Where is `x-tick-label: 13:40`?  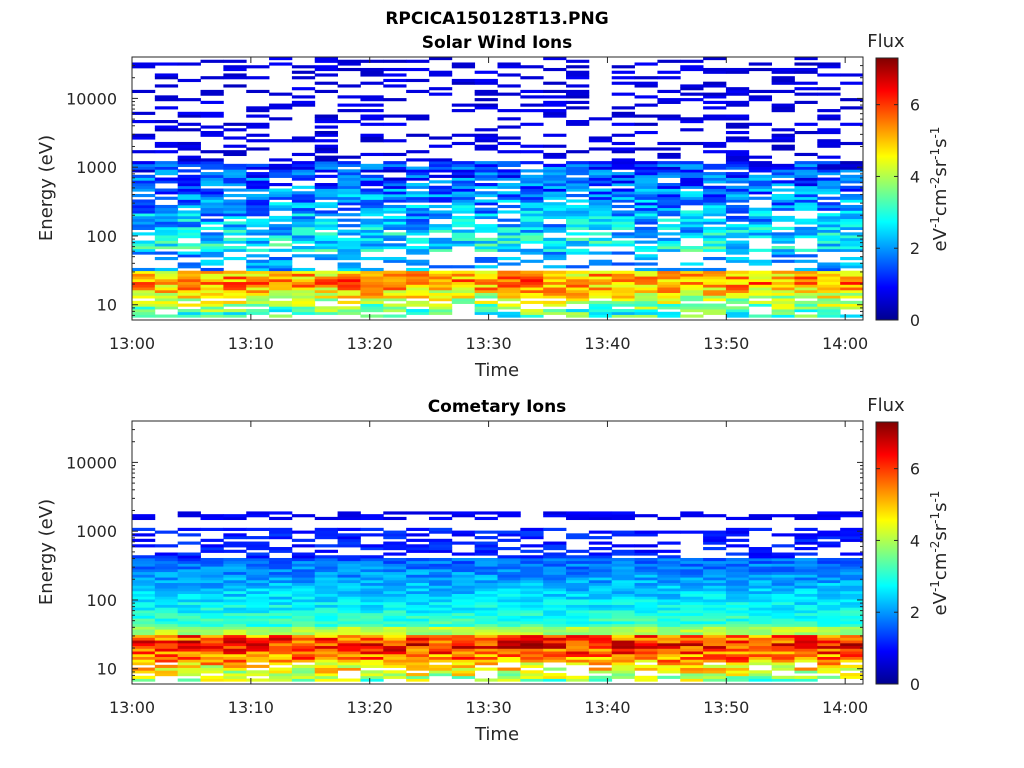 x-tick-label: 13:40 is located at coordinates (607, 707).